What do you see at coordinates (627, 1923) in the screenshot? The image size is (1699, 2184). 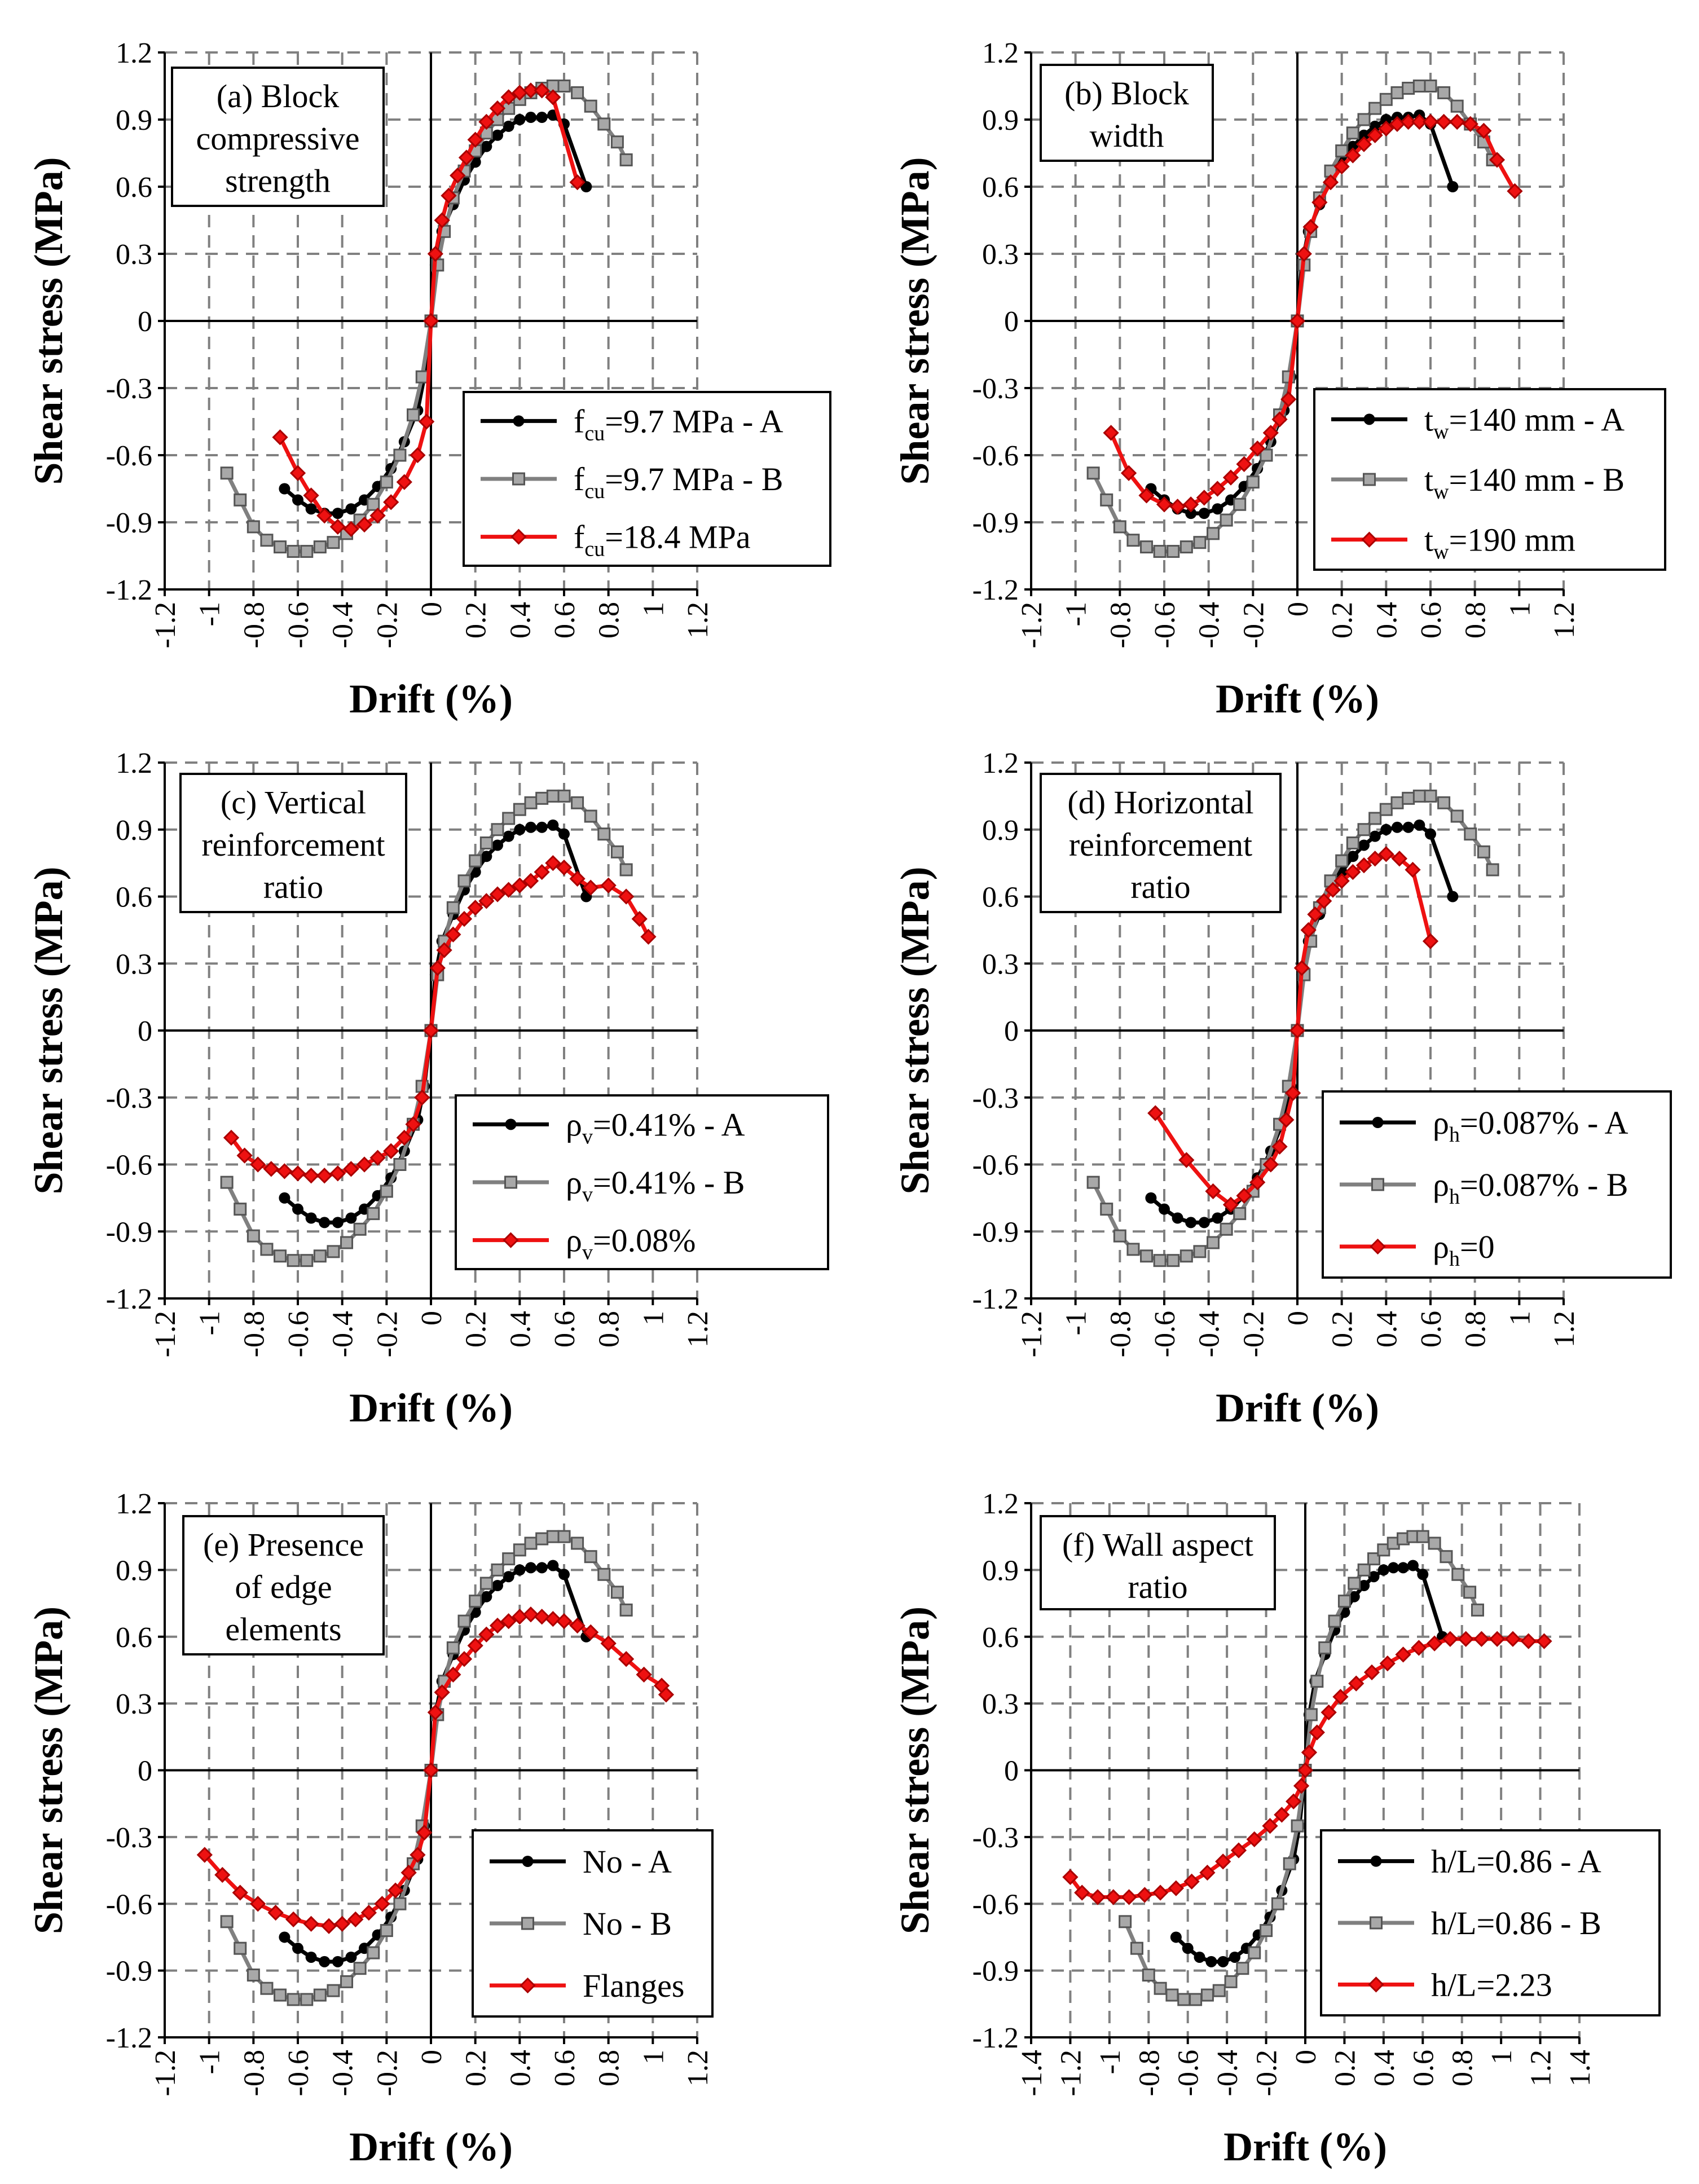 I see `legend-label: No - B` at bounding box center [627, 1923].